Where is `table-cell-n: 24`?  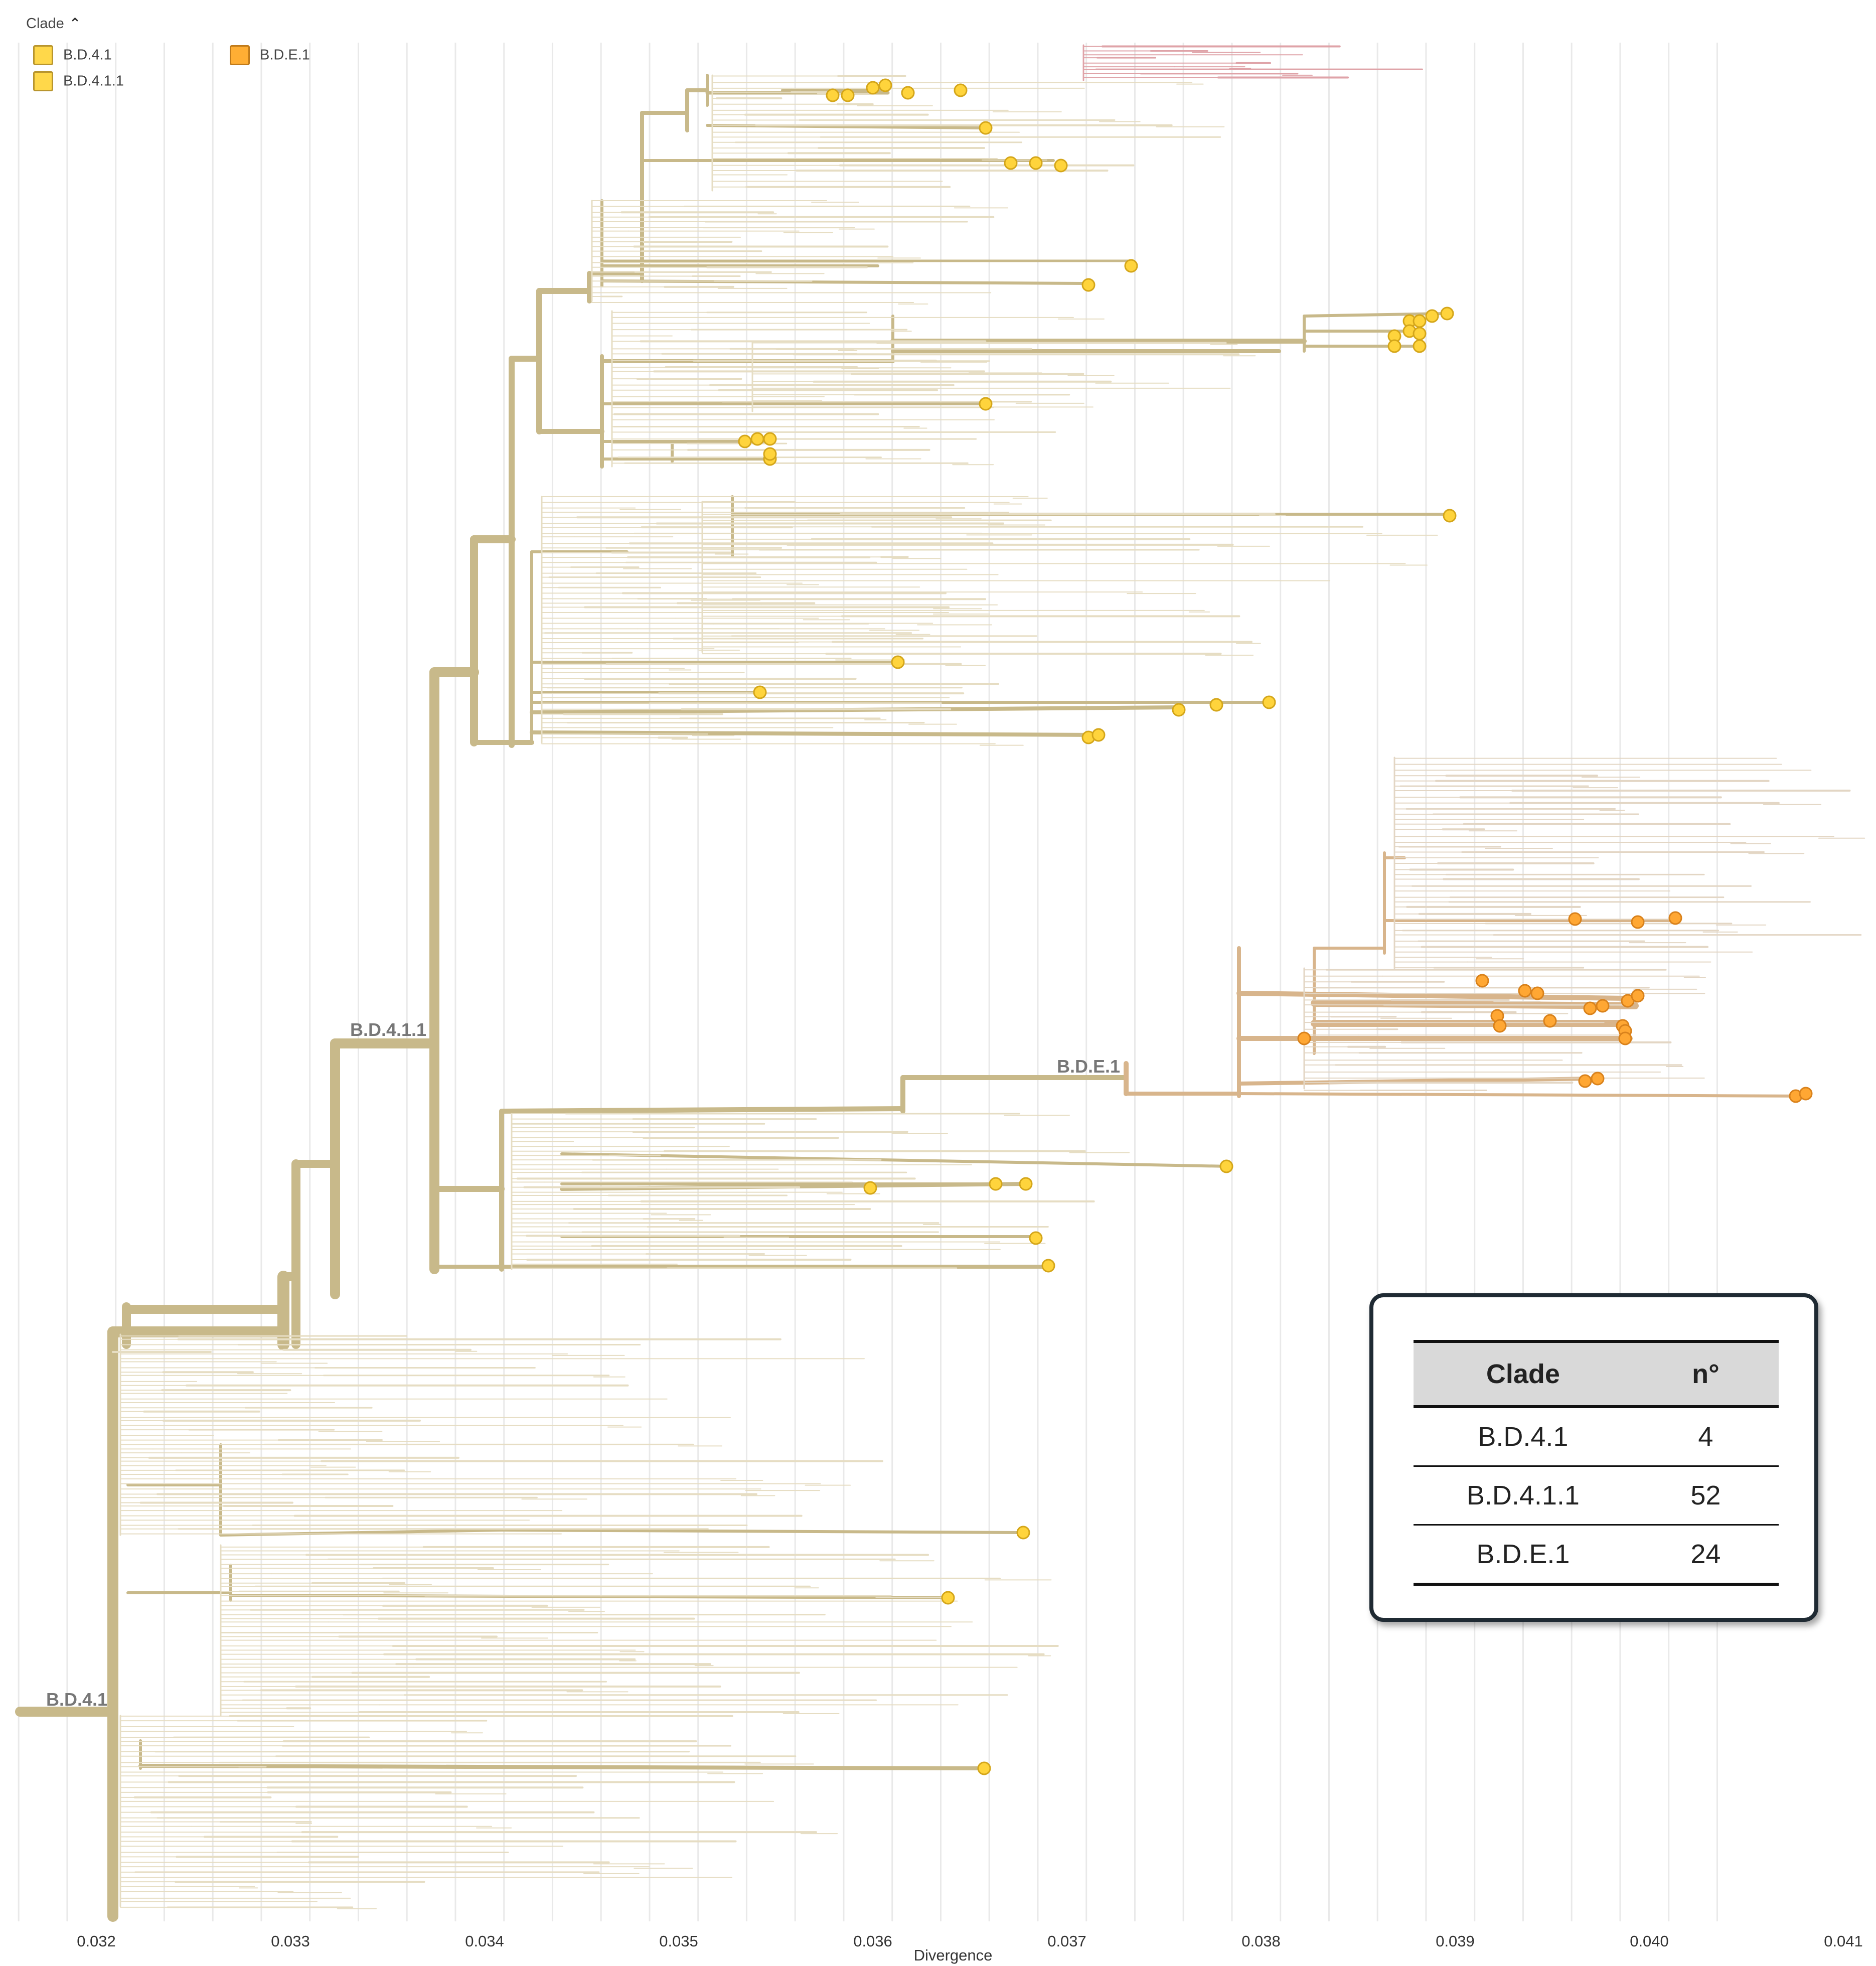 table-cell-n: 24 is located at coordinates (1705, 1555).